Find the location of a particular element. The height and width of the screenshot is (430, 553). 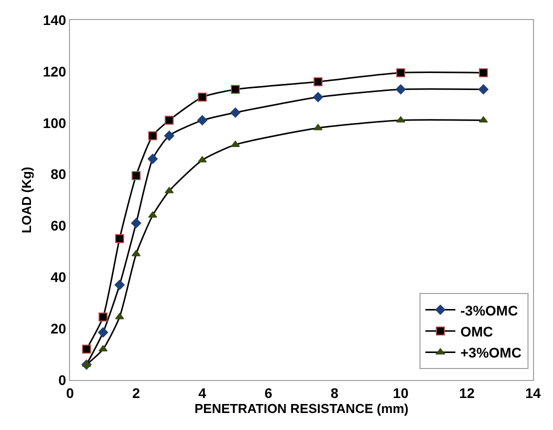

y-tick-label: 120 is located at coordinates (54, 71).